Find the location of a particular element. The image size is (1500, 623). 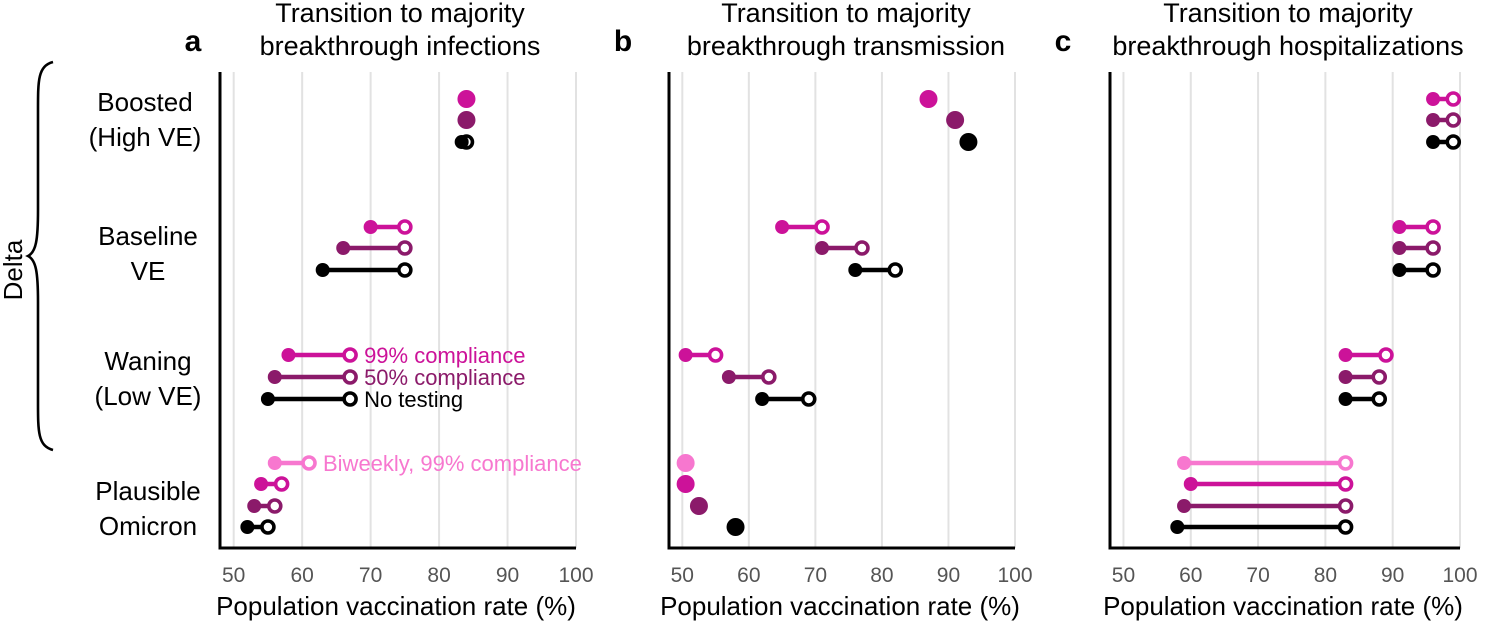

panel-title-line2: breakthrough infections is located at coordinates (400, 46).